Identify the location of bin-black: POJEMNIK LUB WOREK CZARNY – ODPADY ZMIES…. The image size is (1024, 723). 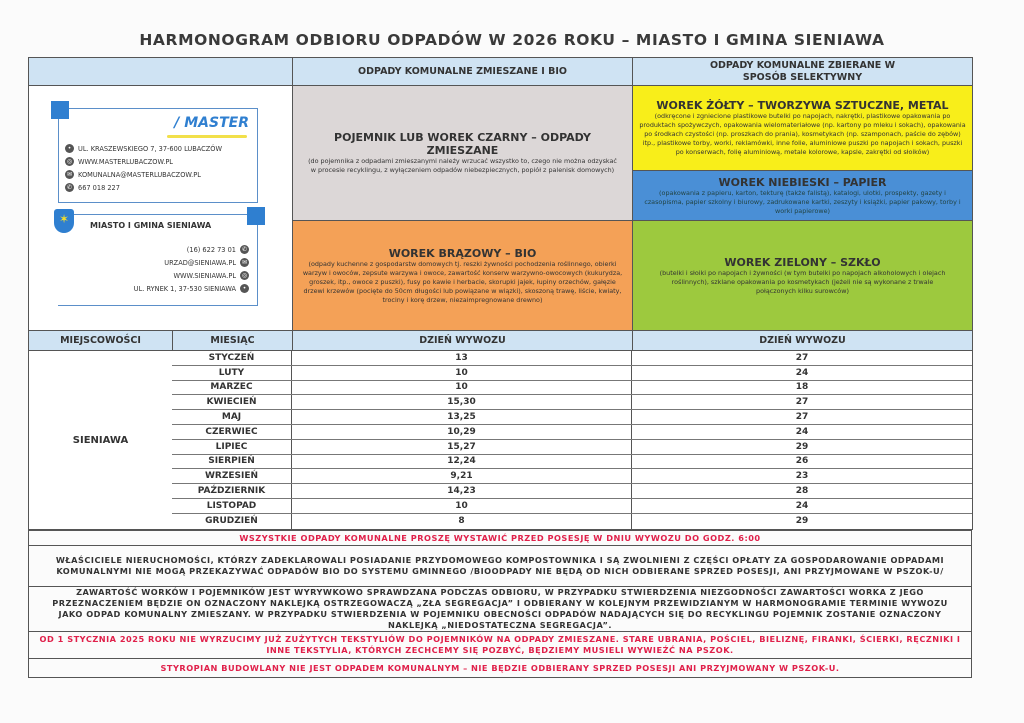
(462, 153).